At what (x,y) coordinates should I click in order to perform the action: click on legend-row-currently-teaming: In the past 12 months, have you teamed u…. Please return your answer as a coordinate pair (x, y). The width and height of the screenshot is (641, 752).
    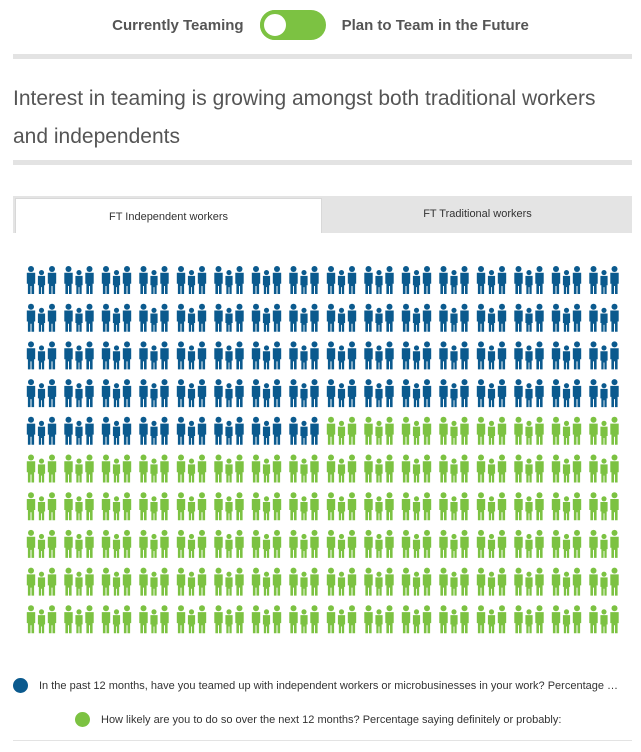
    Looking at the image, I should click on (318, 685).